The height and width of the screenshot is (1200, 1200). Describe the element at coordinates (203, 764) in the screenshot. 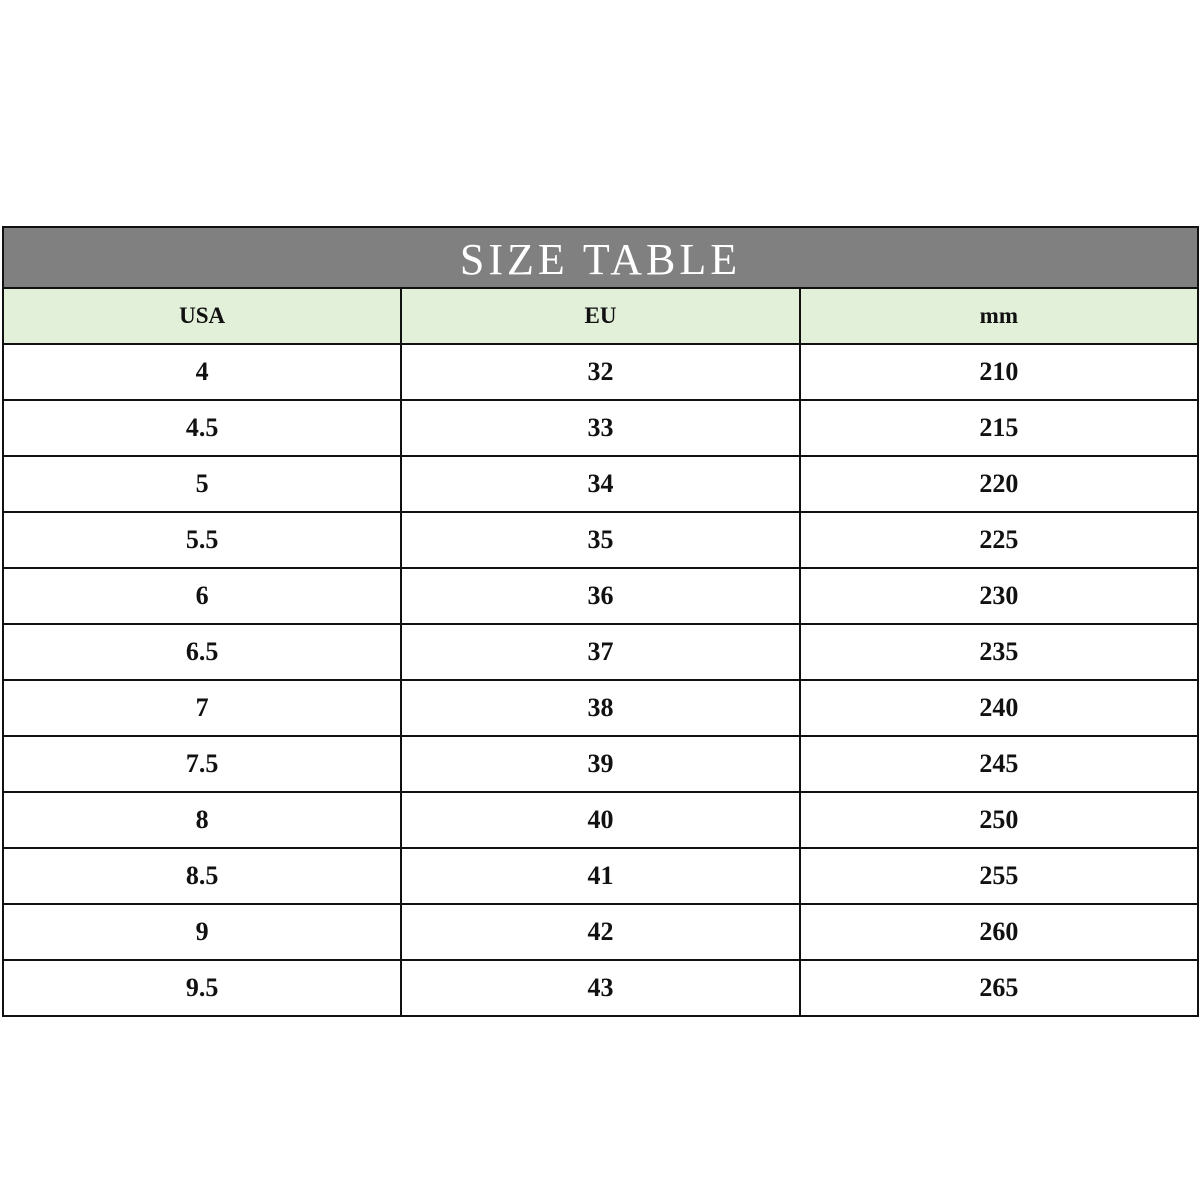

I see `cell-usa: 7.5` at that location.